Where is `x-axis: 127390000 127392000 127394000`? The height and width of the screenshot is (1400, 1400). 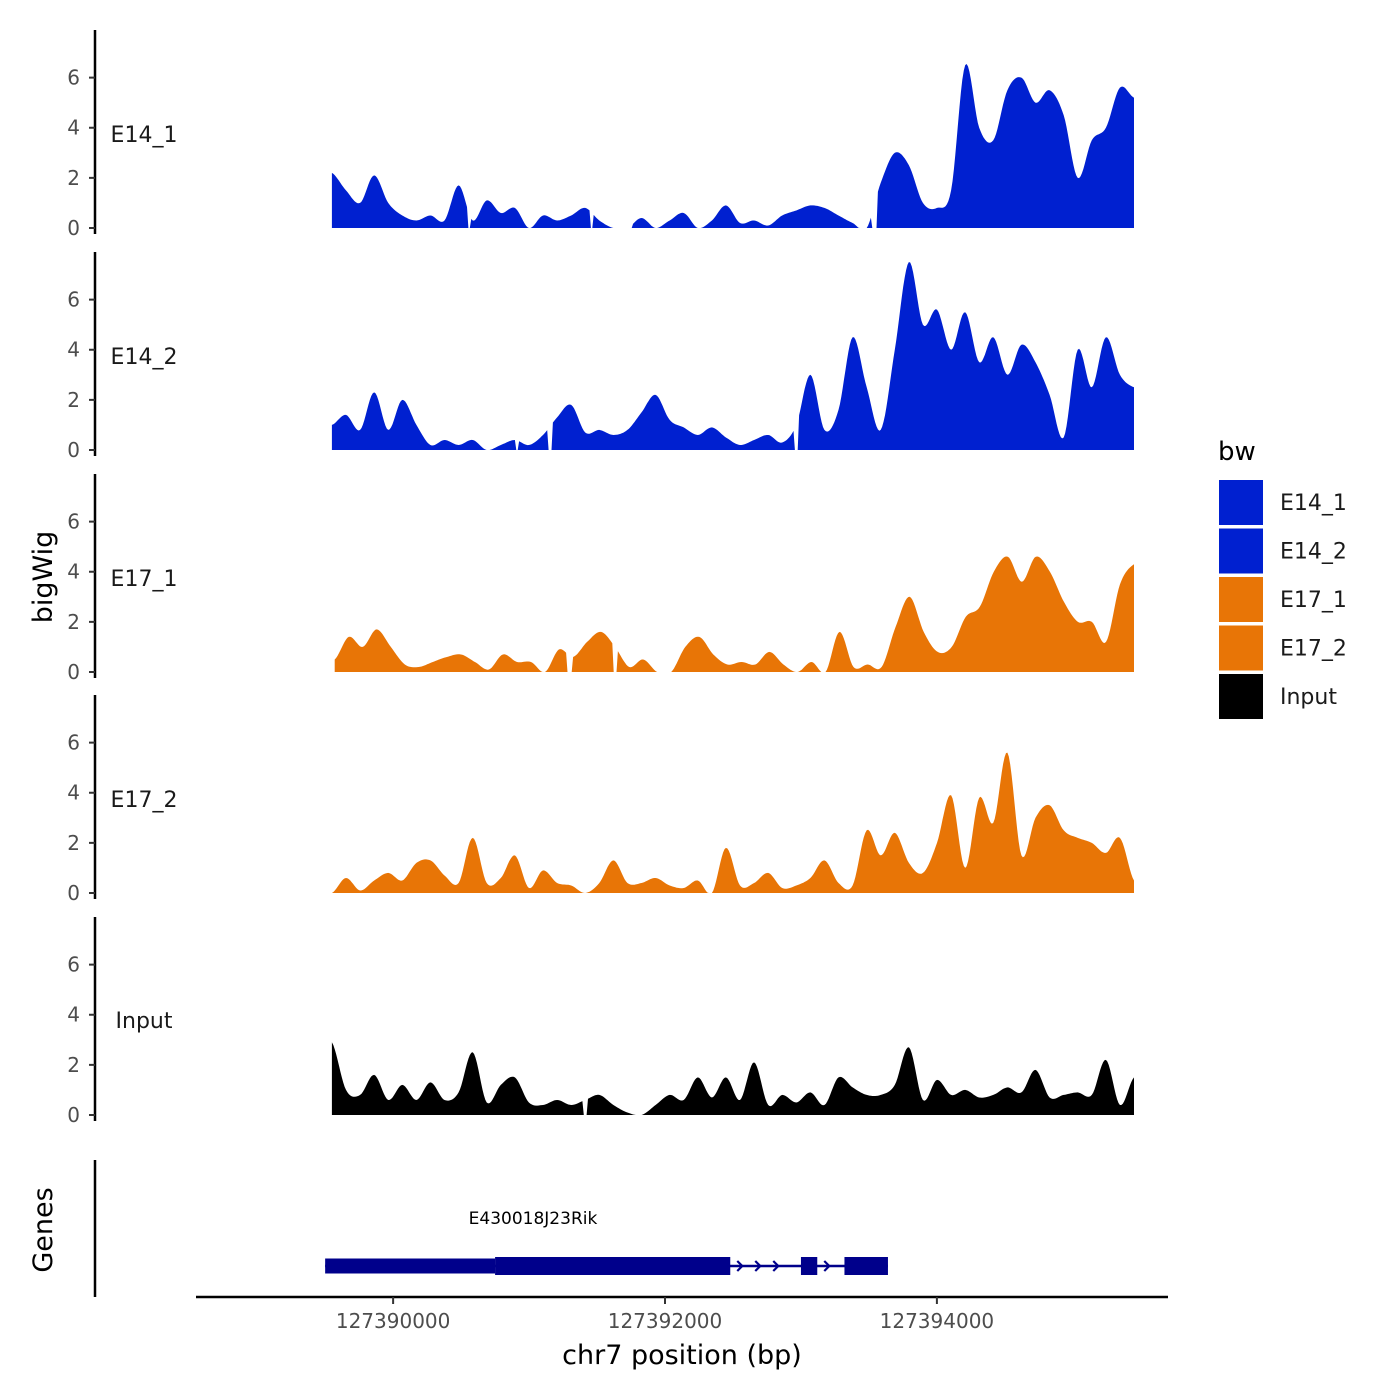 x-axis: 127390000 127392000 127394000 is located at coordinates (682, 1314).